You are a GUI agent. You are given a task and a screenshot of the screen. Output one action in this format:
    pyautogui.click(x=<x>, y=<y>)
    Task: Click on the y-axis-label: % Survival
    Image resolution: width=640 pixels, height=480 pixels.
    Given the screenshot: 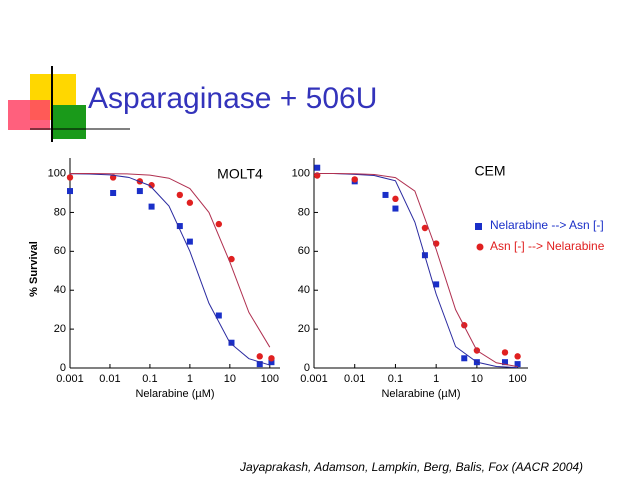 What is the action you would take?
    pyautogui.click(x=34, y=269)
    